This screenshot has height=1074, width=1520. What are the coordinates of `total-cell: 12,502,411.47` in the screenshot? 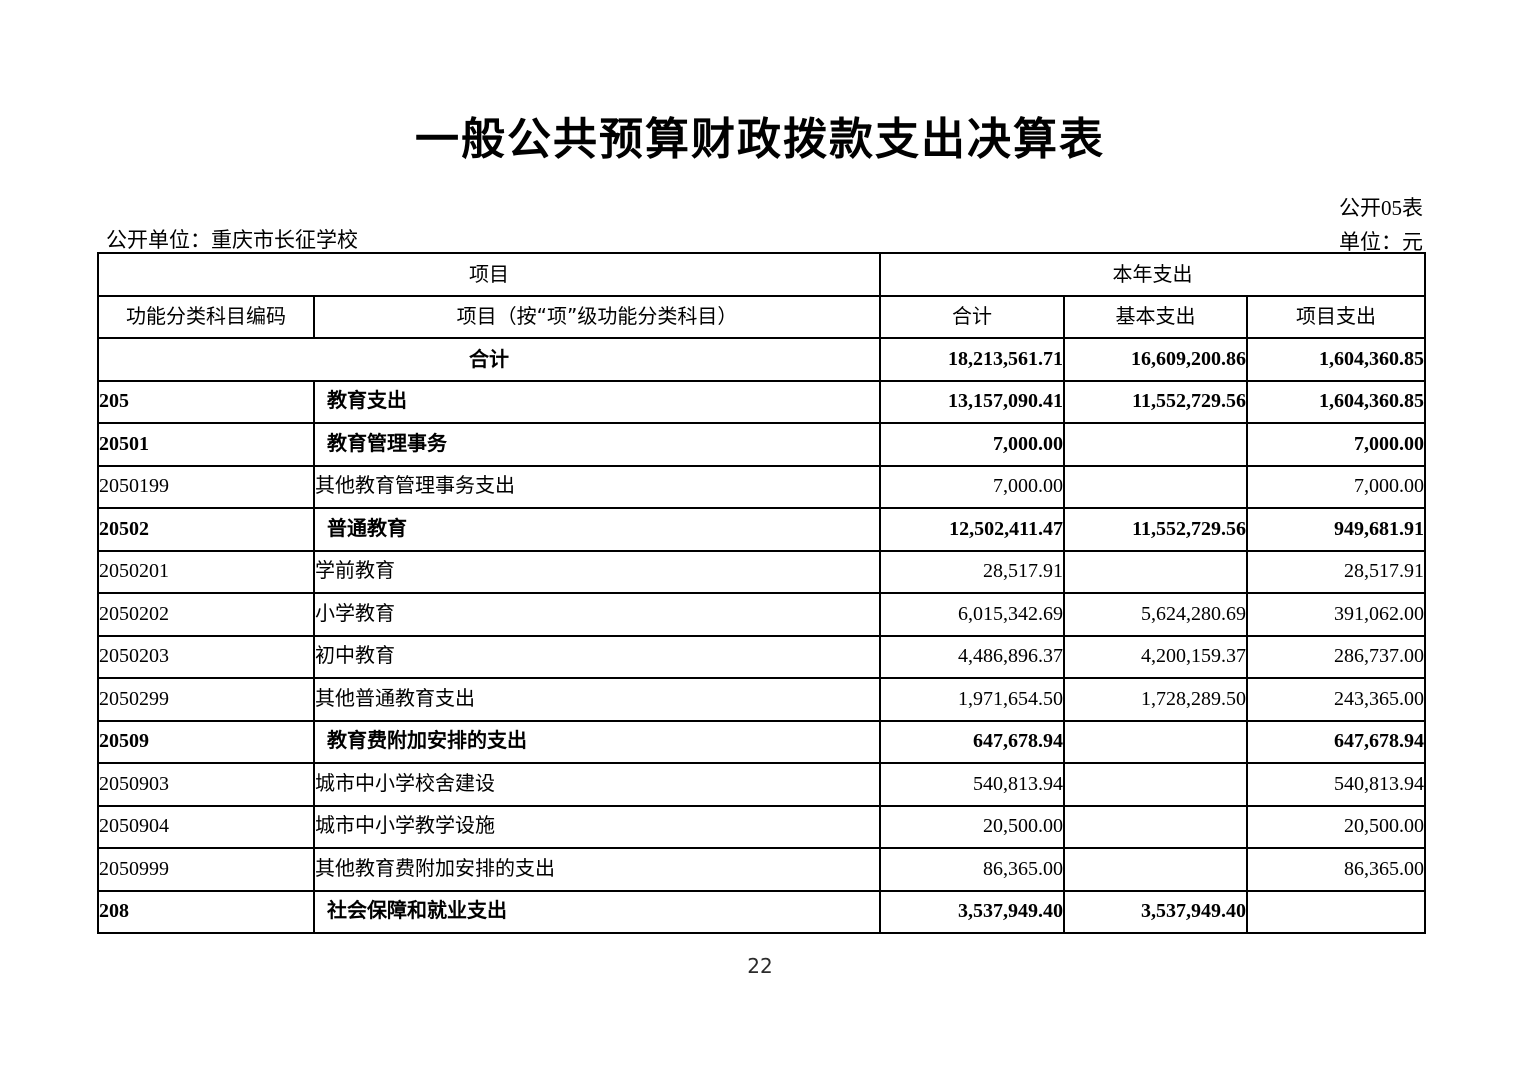 It's located at (972, 529).